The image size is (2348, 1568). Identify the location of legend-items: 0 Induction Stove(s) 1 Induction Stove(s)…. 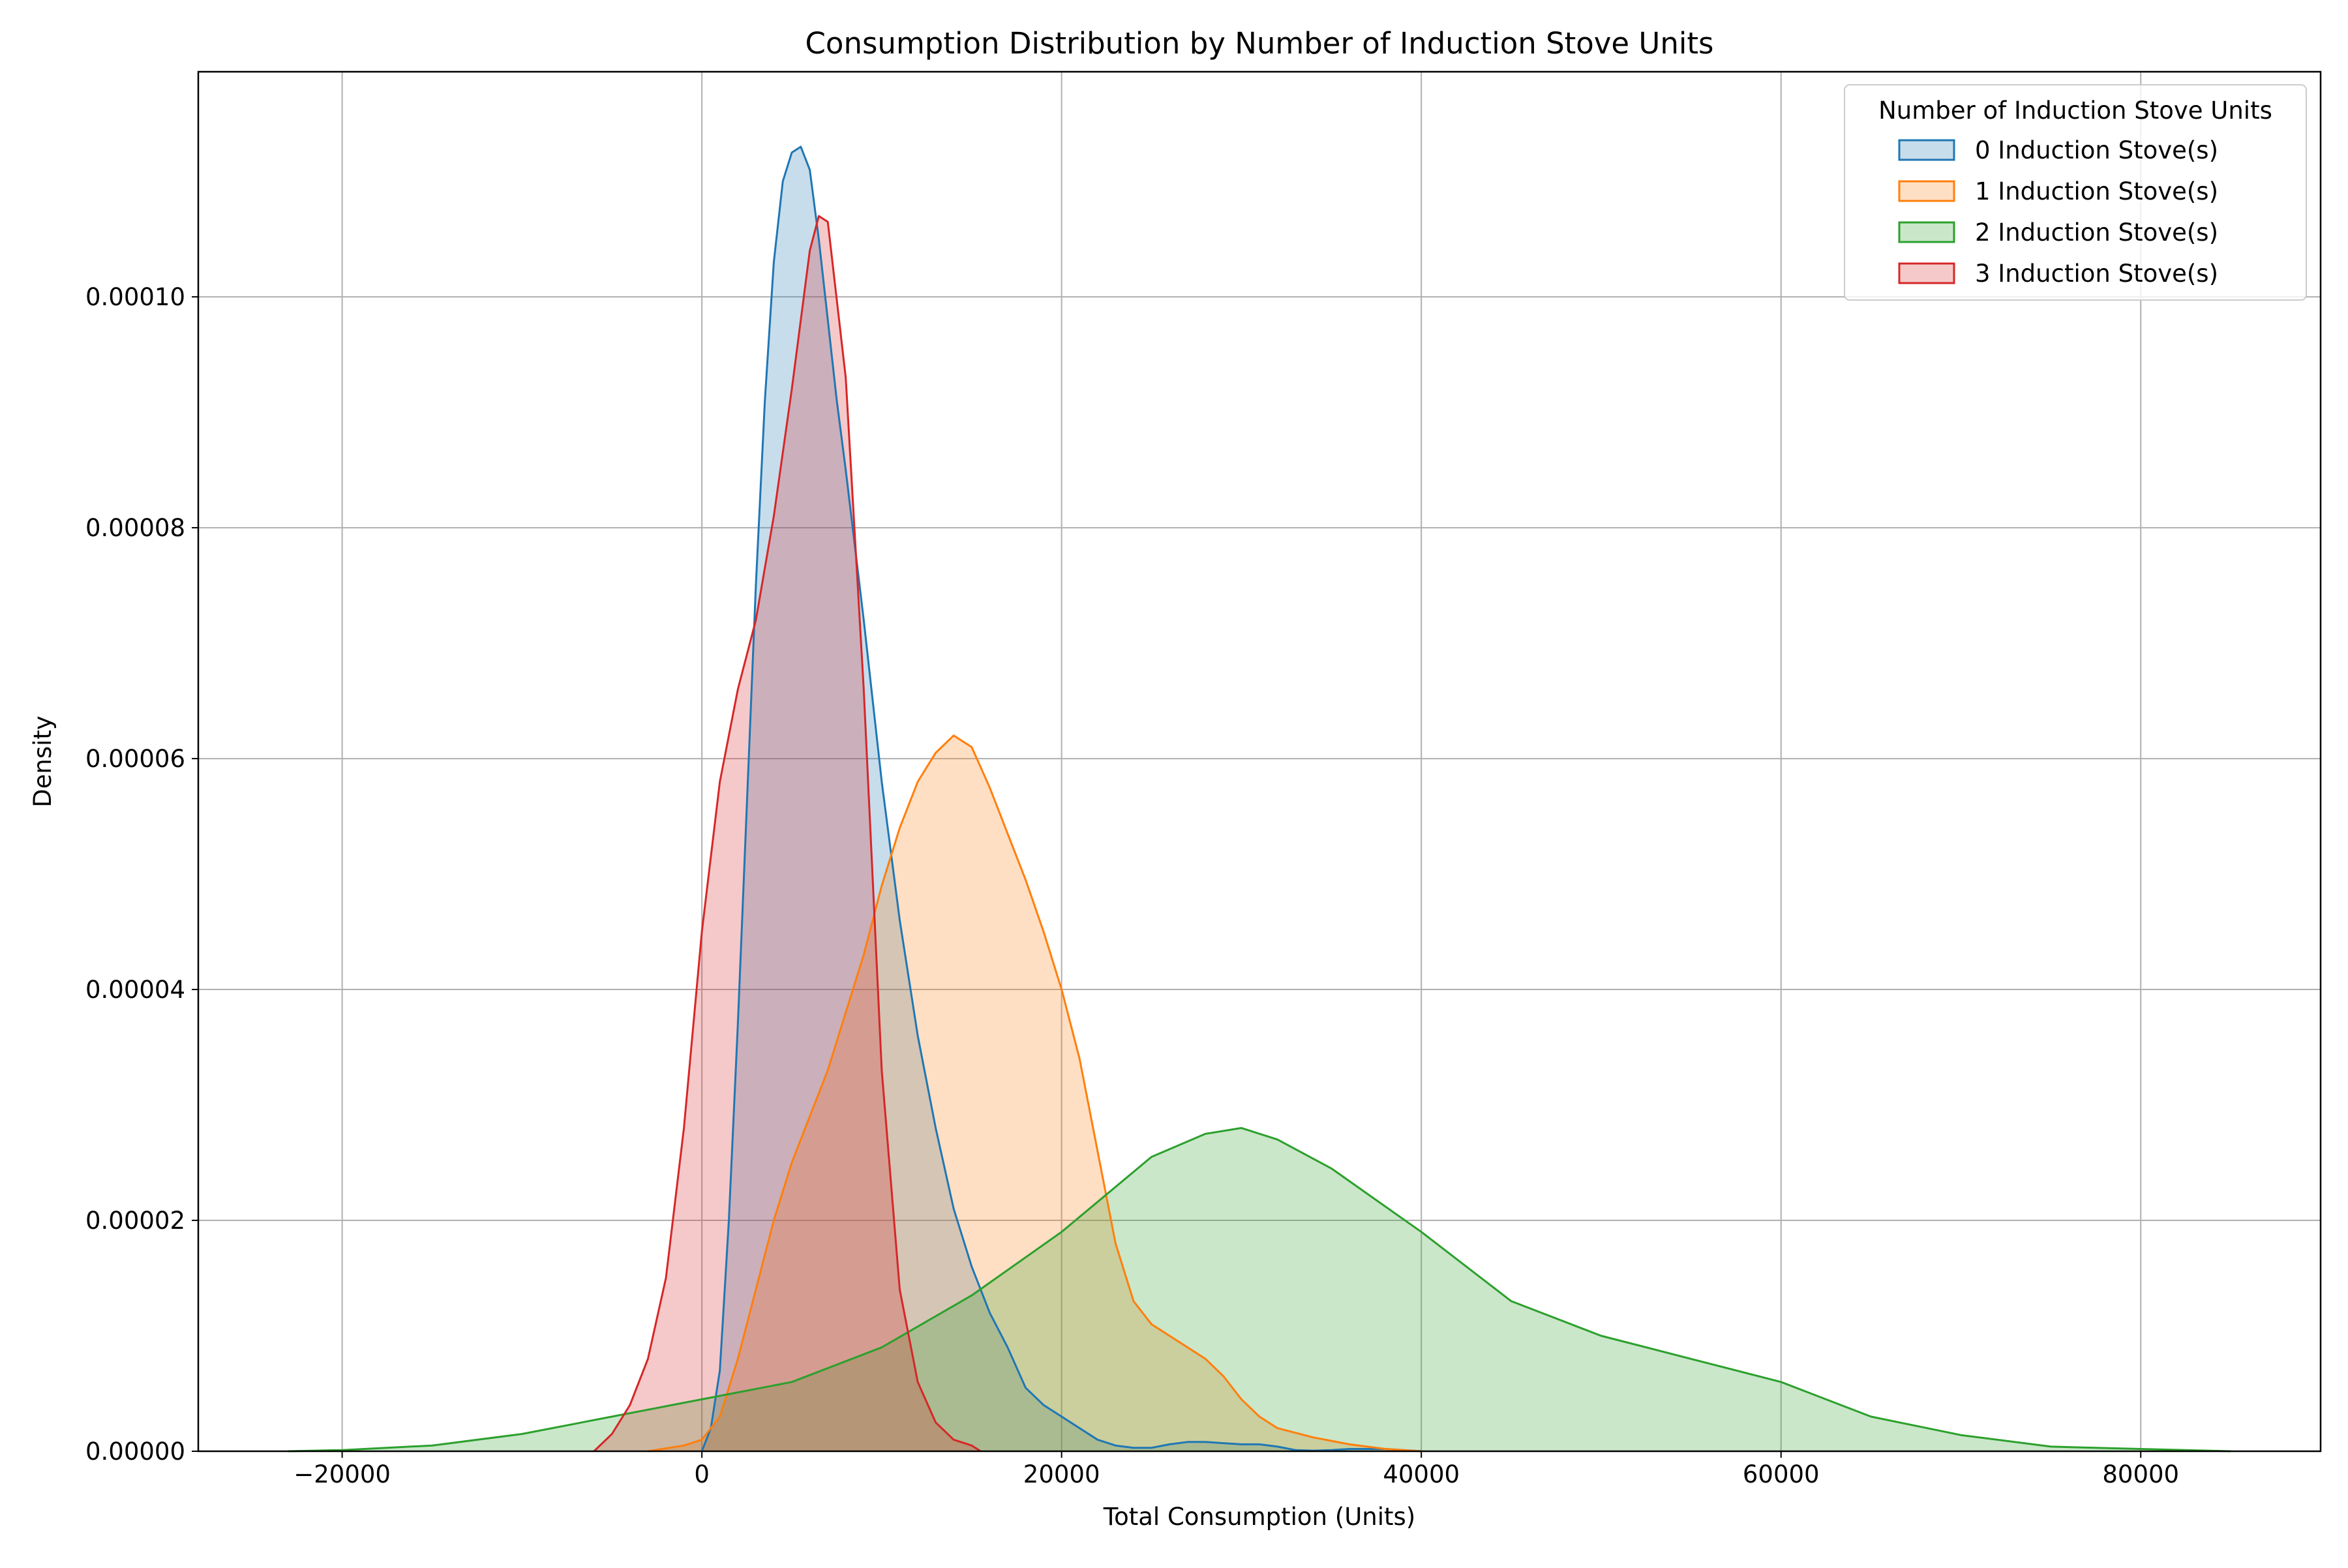
(2058, 212).